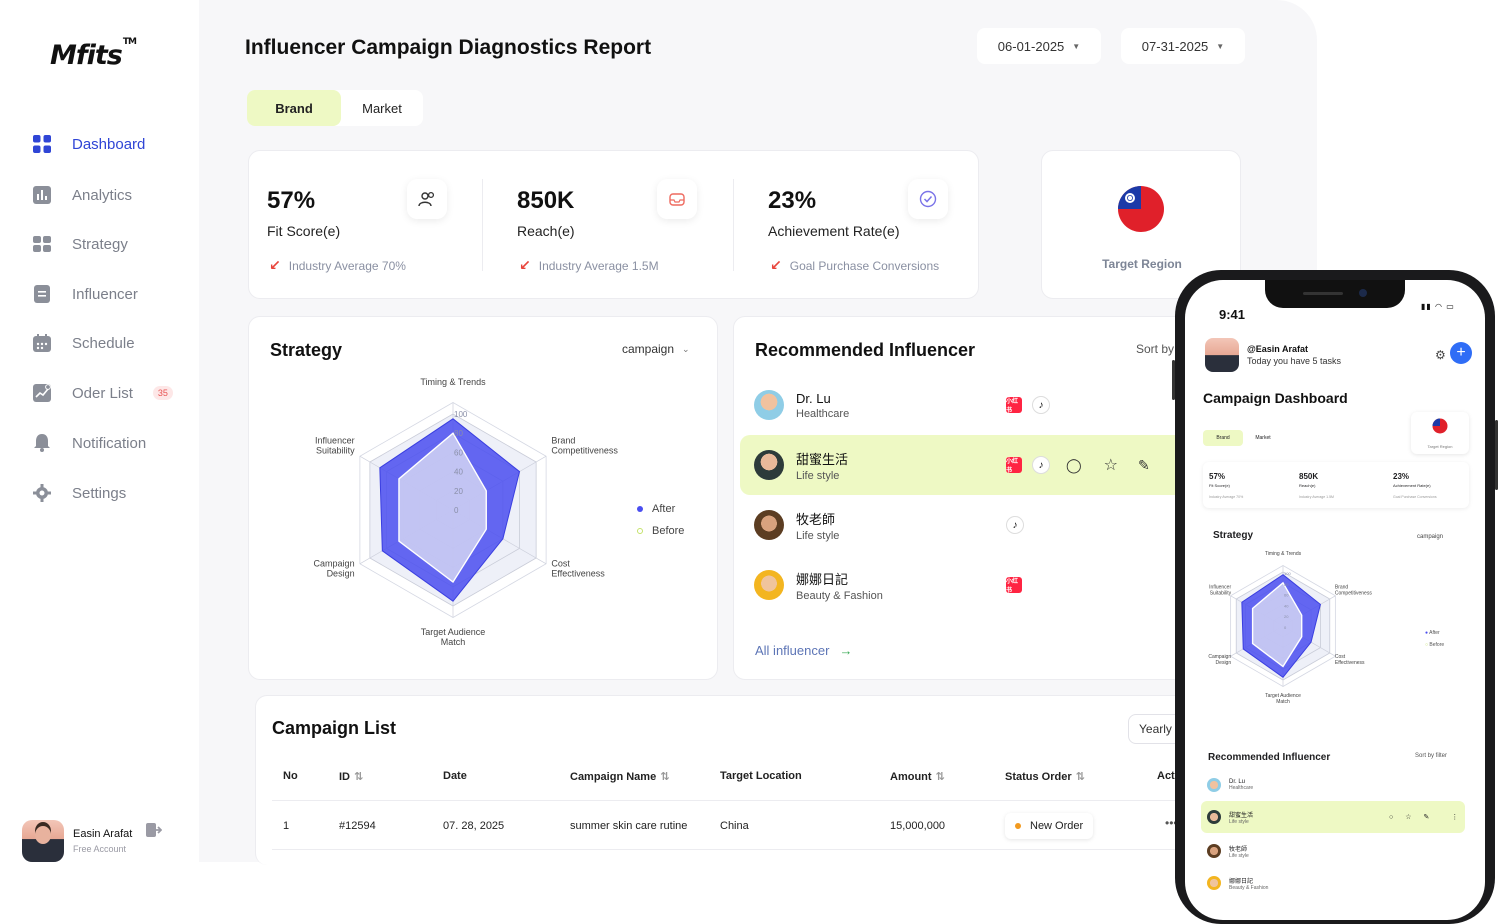  I want to click on inbox-icon, so click(677, 199).